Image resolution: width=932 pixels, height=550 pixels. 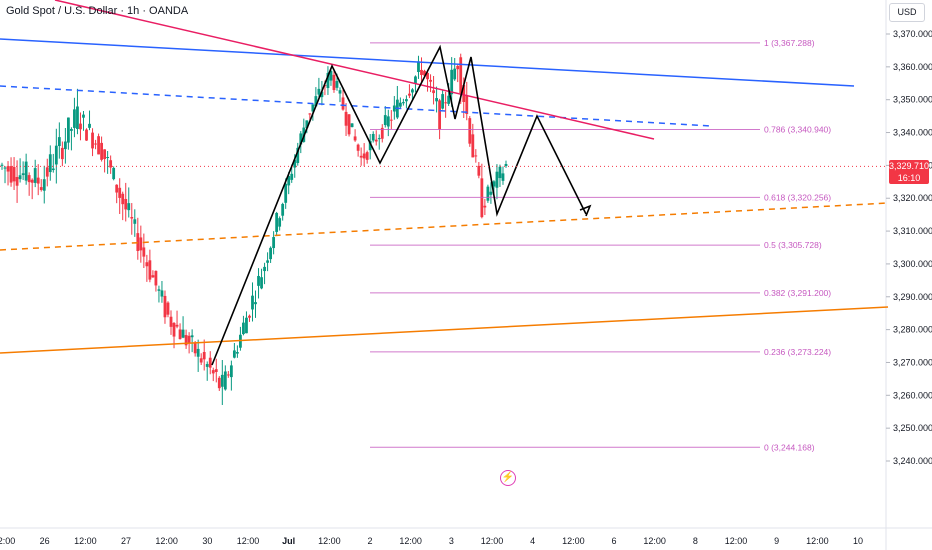 What do you see at coordinates (356, 106) in the screenshot?
I see `blue-dashed-line` at bounding box center [356, 106].